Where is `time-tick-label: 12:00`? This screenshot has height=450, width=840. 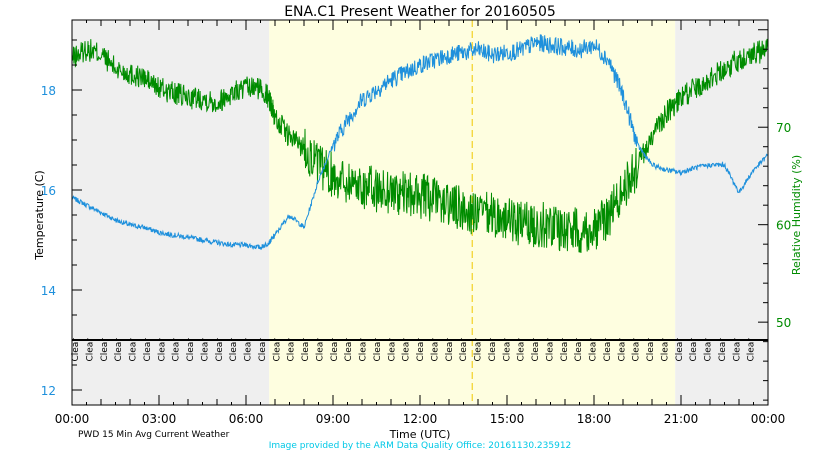 time-tick-label: 12:00 is located at coordinates (420, 419).